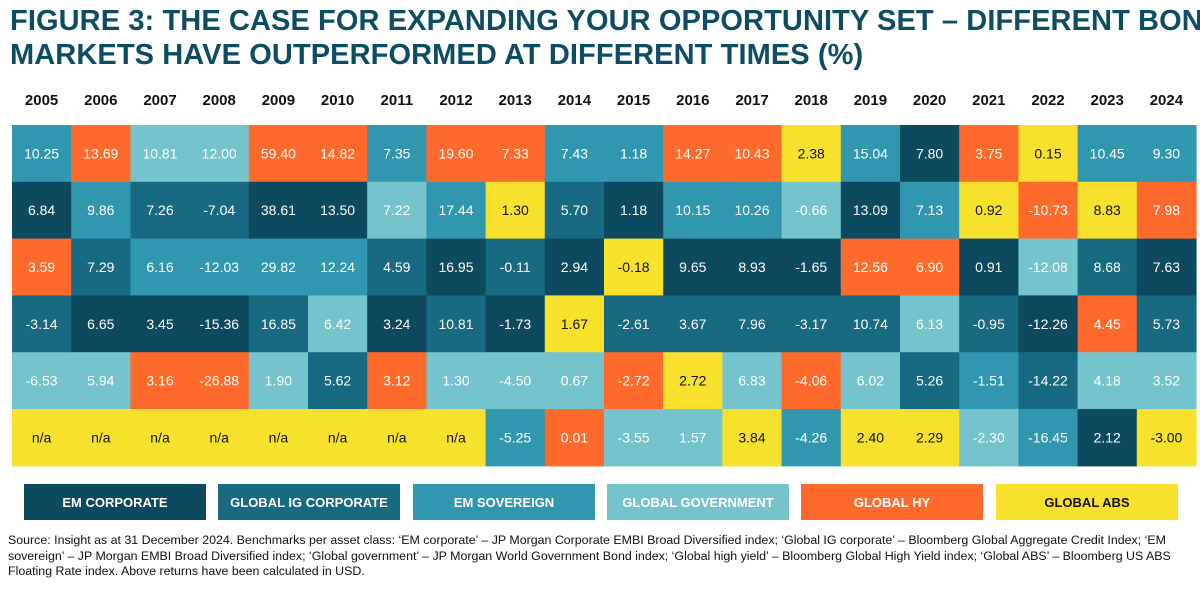 The width and height of the screenshot is (1200, 600). What do you see at coordinates (1048, 381) in the screenshot?
I see `return-value: -14.22` at bounding box center [1048, 381].